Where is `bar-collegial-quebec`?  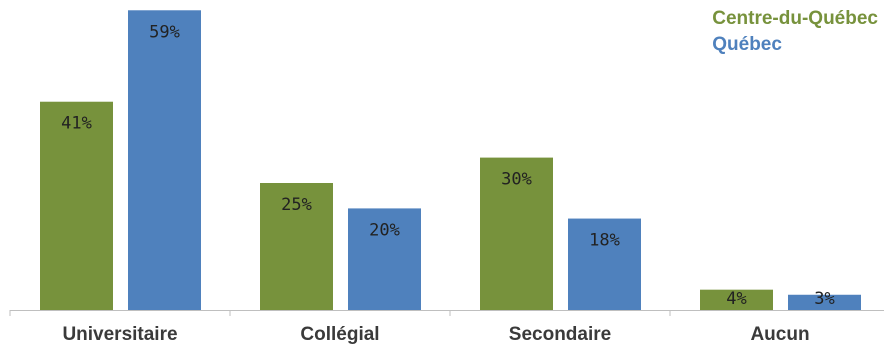 bar-collegial-quebec is located at coordinates (384, 259).